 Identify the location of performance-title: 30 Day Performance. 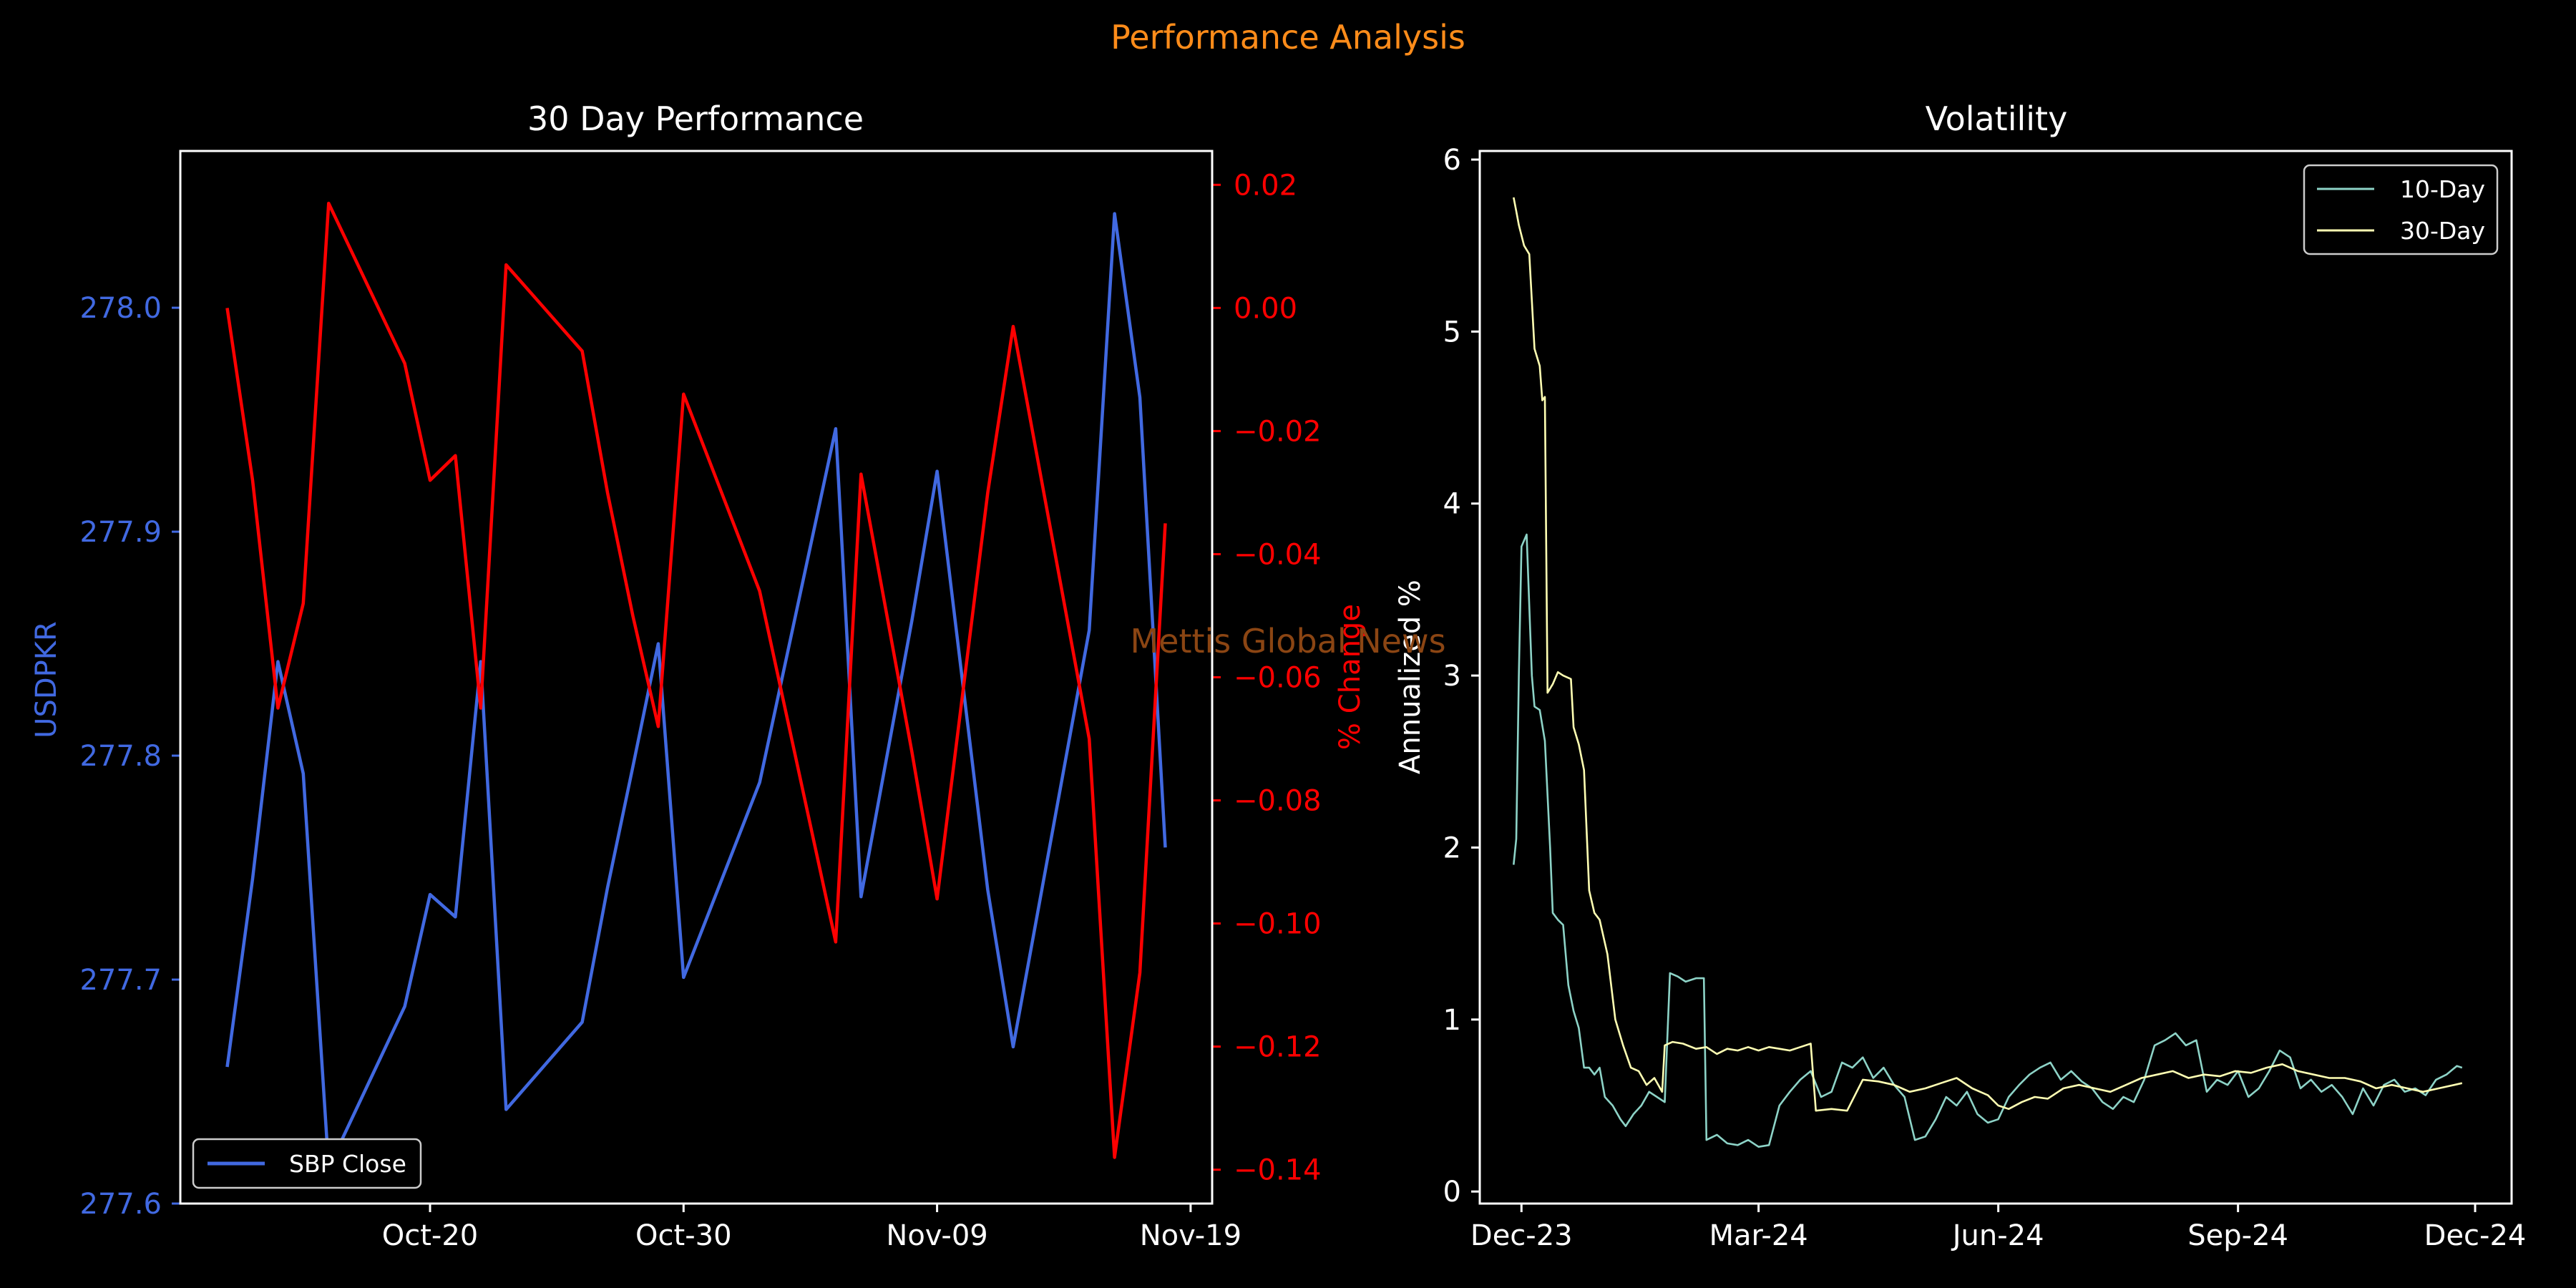
(695, 118).